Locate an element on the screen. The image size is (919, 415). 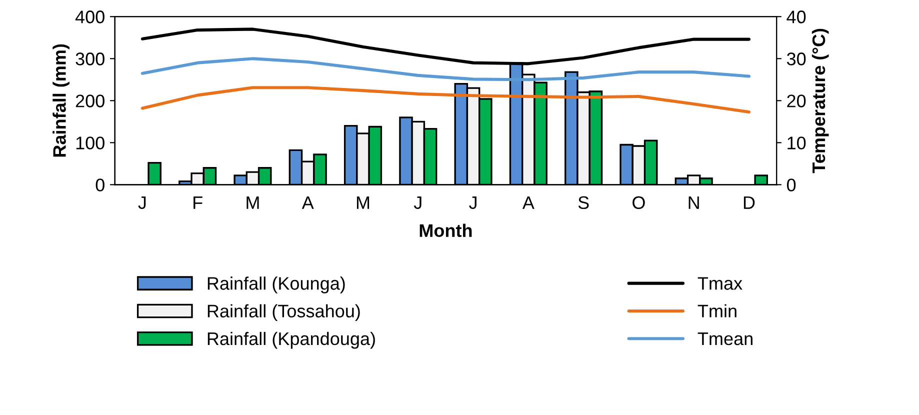
legend-label: Rainfall (Tossahou) is located at coordinates (284, 313).